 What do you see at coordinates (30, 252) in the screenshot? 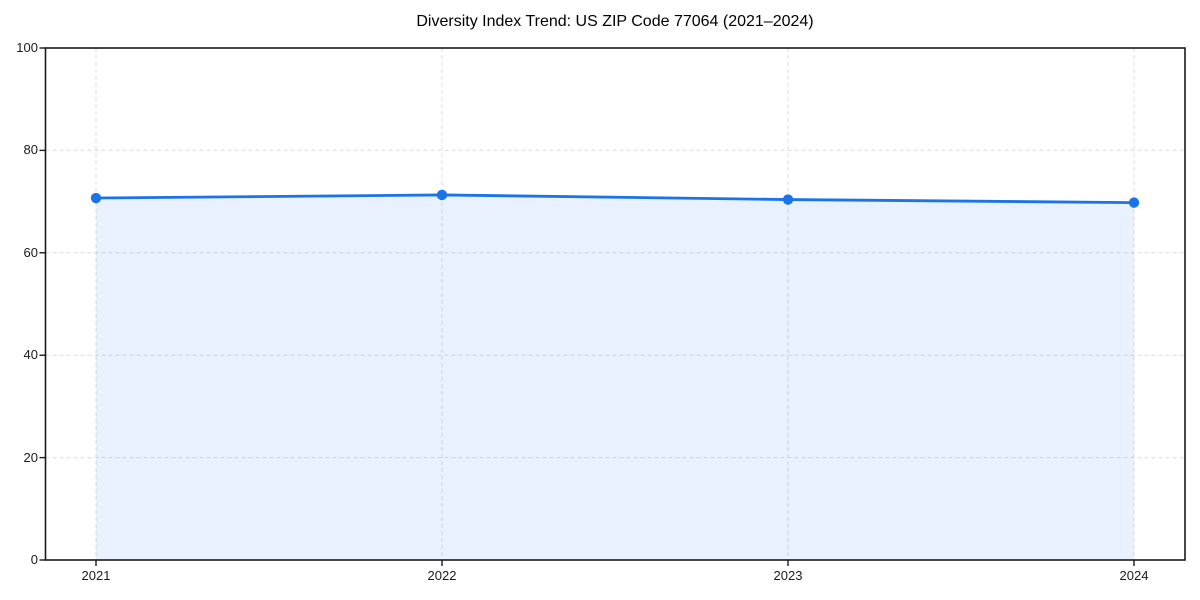
I see `y-tick-label: 60` at bounding box center [30, 252].